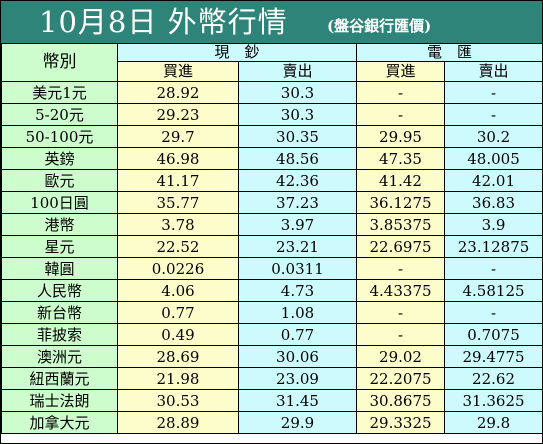 This screenshot has height=444, width=543. Describe the element at coordinates (59, 246) in the screenshot. I see `cell-currency: 星元` at that location.